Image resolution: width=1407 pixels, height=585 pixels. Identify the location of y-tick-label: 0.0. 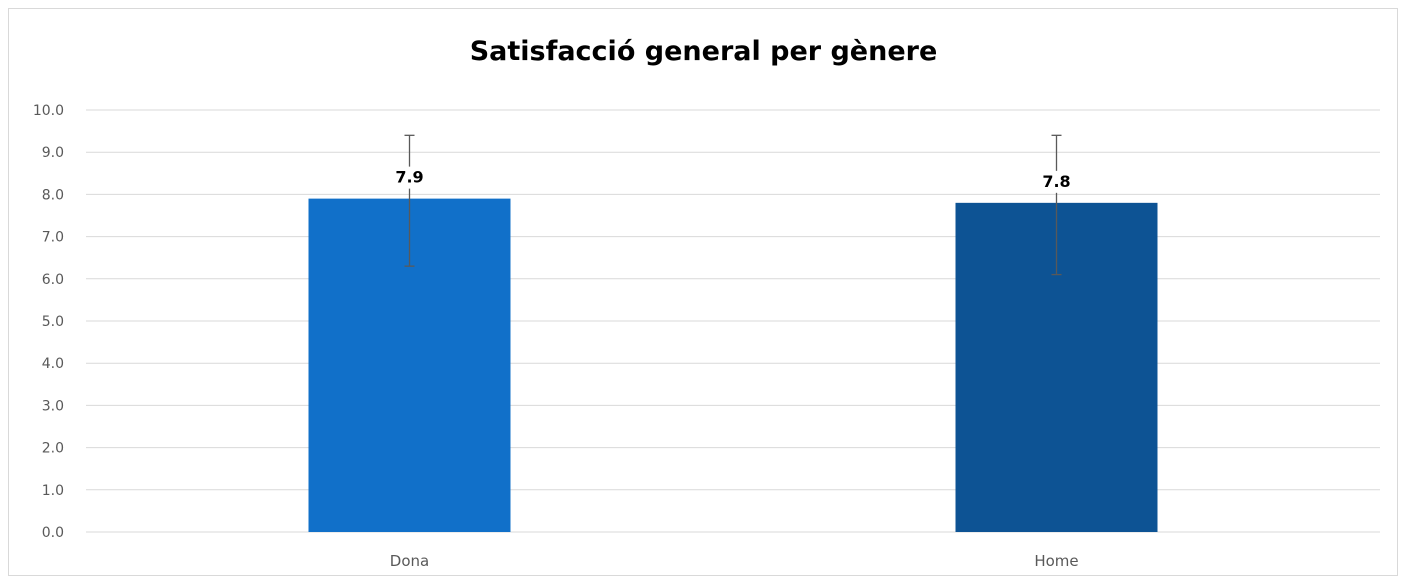
(53, 533).